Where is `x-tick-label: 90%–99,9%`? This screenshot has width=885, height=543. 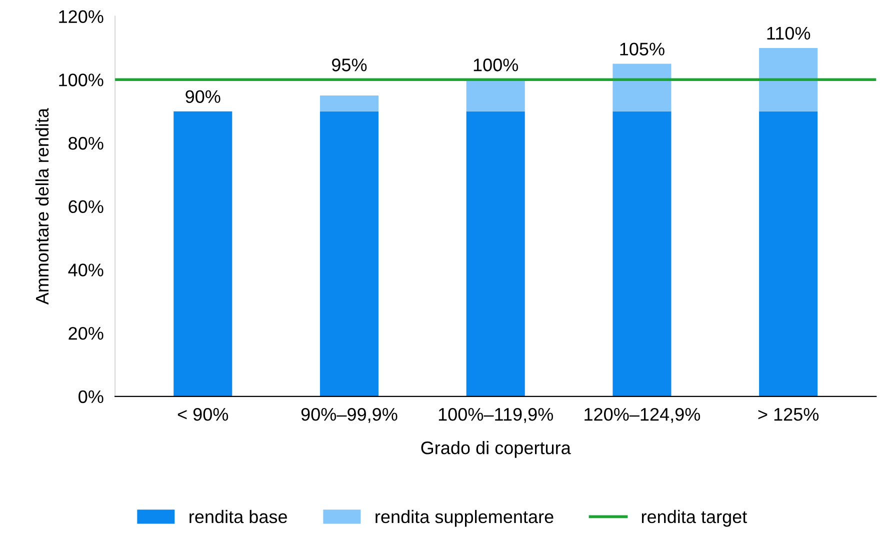
x-tick-label: 90%–99,9% is located at coordinates (349, 415).